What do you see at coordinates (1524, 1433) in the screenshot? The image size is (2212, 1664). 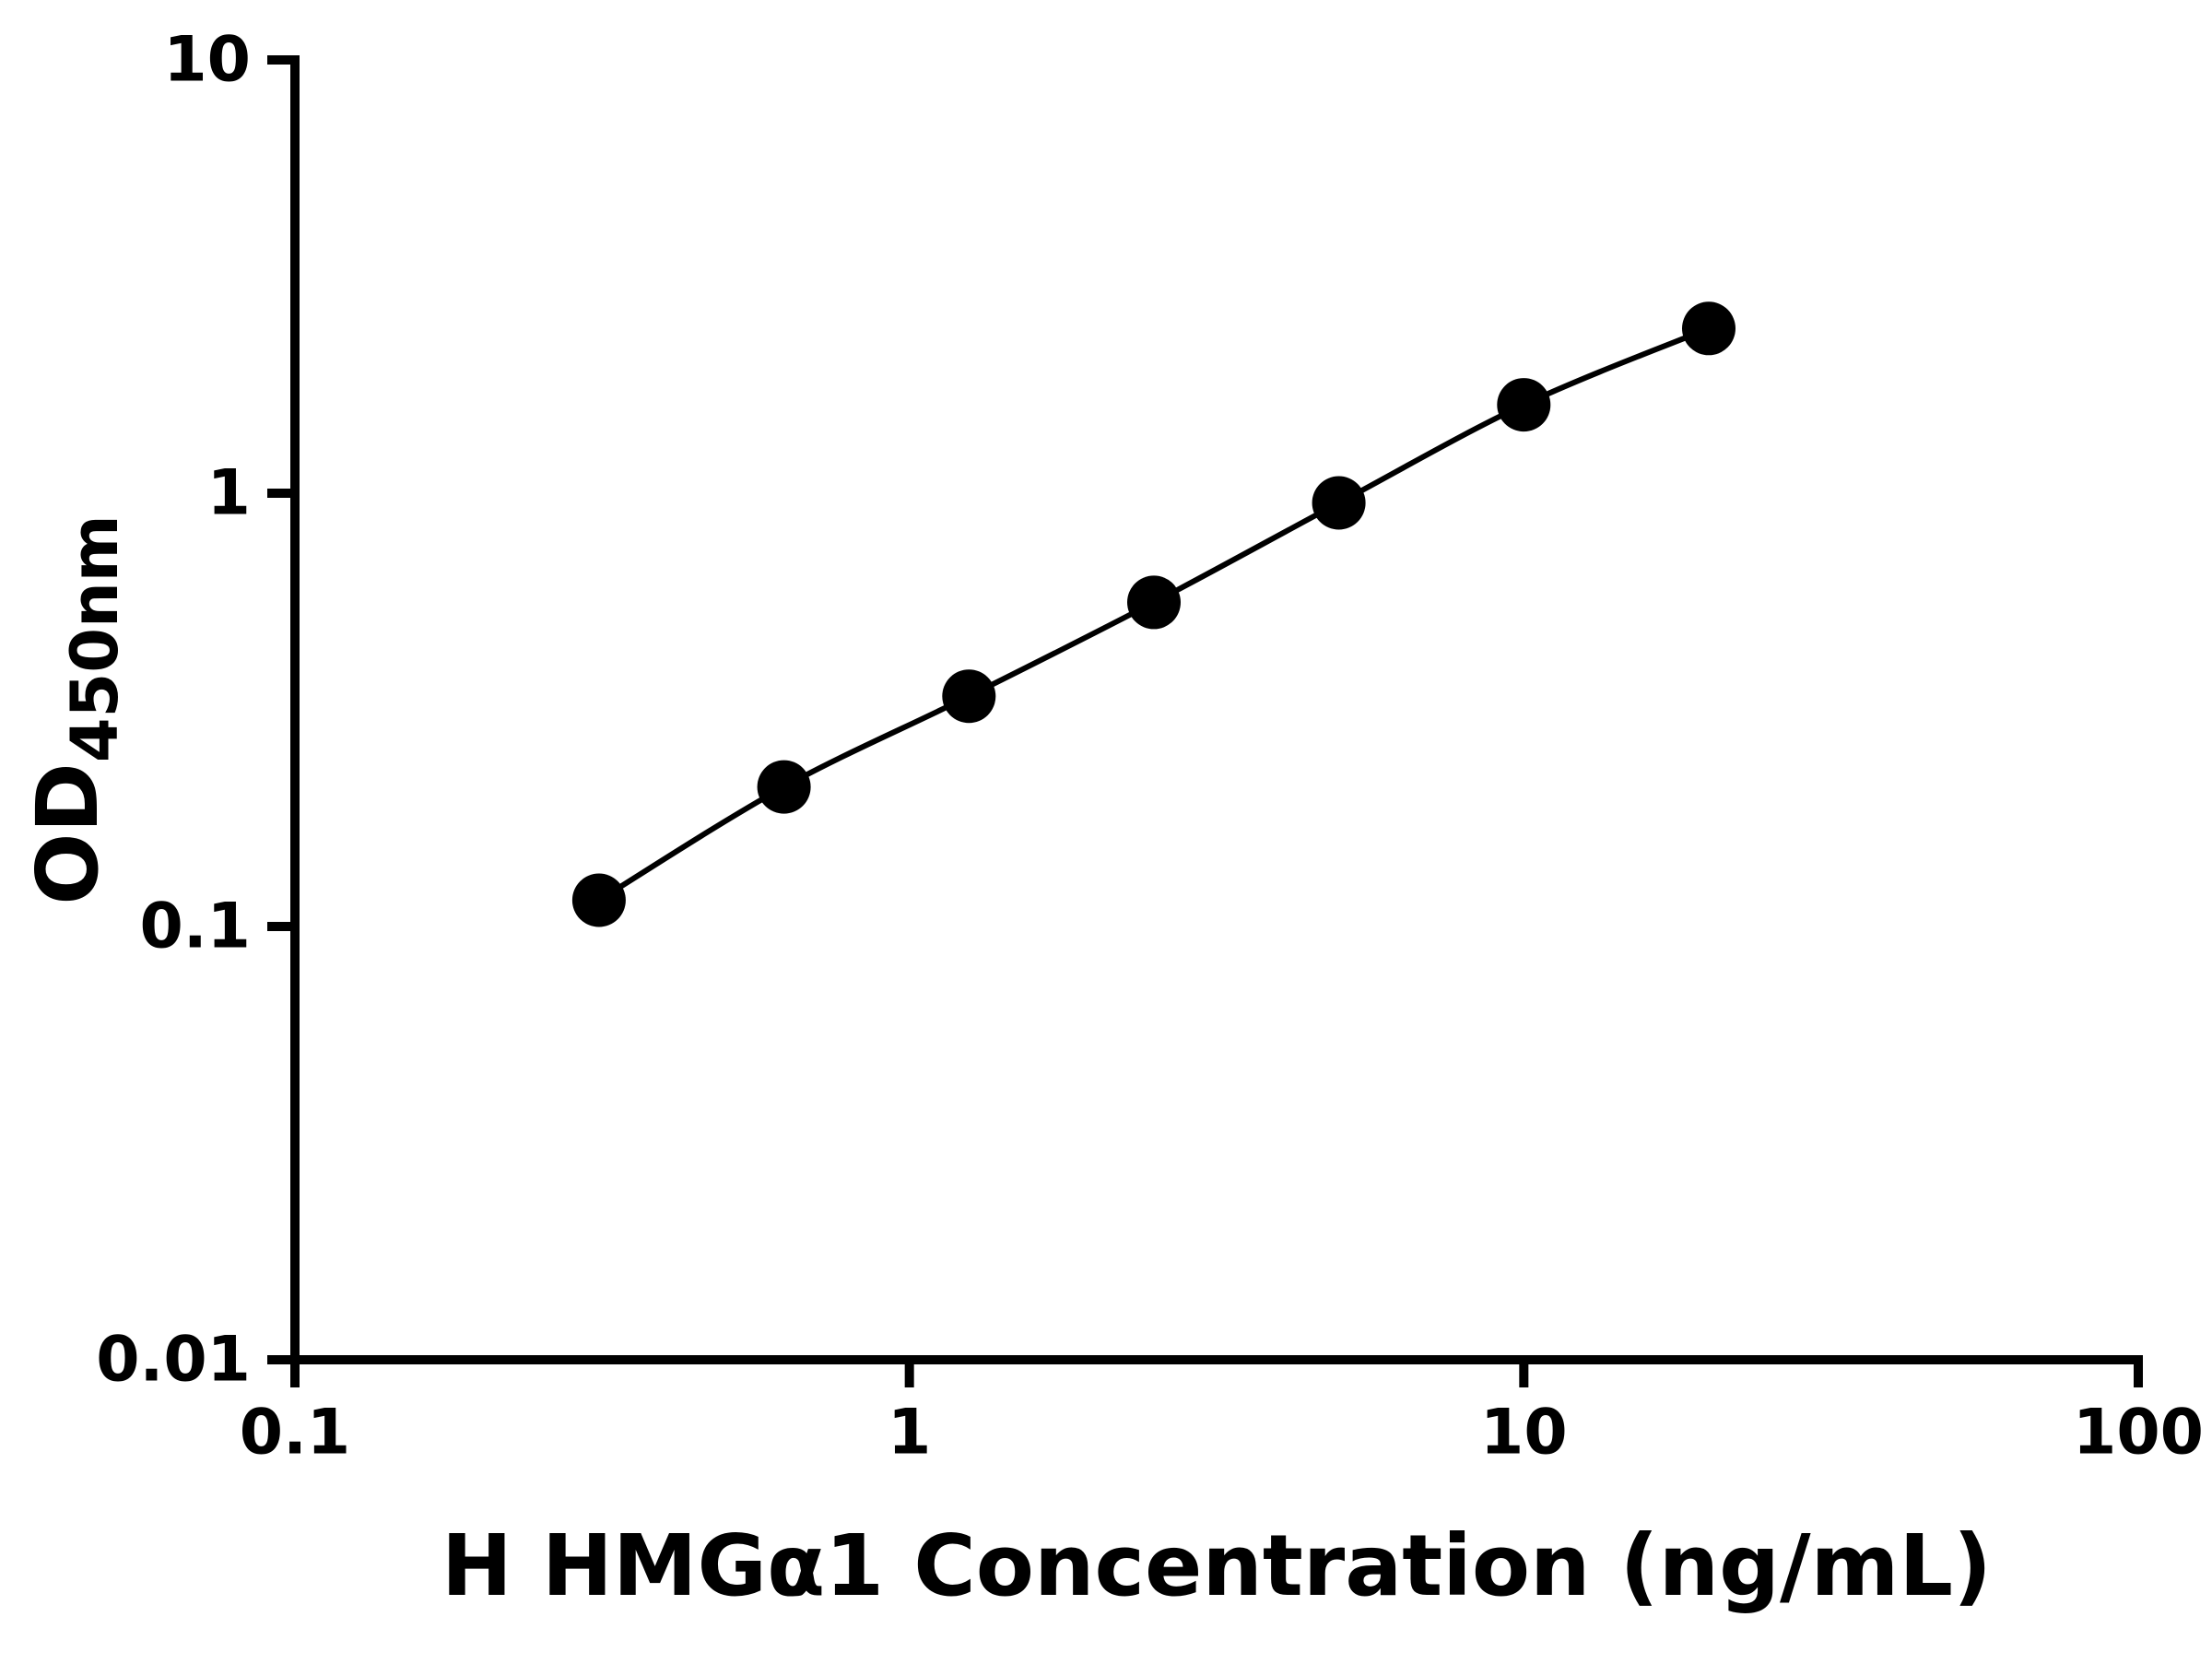 I see `x-tick-label: 10` at bounding box center [1524, 1433].